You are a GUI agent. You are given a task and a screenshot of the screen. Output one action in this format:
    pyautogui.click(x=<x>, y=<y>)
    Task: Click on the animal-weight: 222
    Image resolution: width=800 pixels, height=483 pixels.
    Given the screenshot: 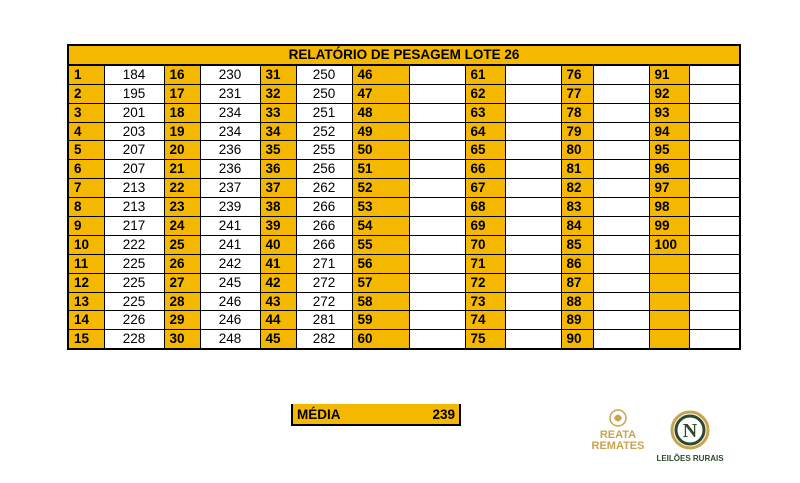 What is the action you would take?
    pyautogui.click(x=134, y=244)
    